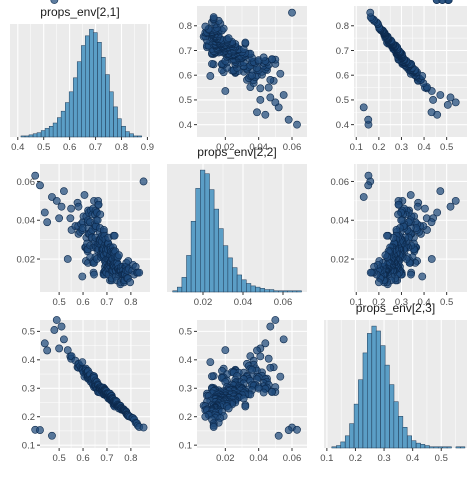 The height and width of the screenshot is (478, 474). I want to click on panel-3-3: props_env[2,3] 0.1 0.2 0.3 0.4 0.5, so click(393, 382).